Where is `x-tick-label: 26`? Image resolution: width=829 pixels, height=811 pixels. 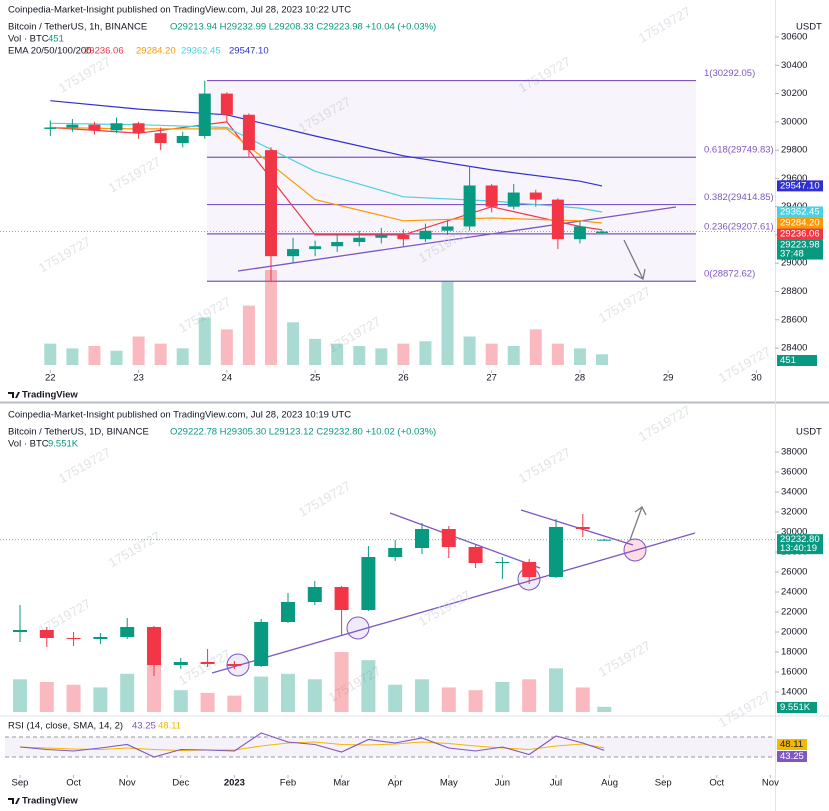
x-tick-label: 26 is located at coordinates (403, 378).